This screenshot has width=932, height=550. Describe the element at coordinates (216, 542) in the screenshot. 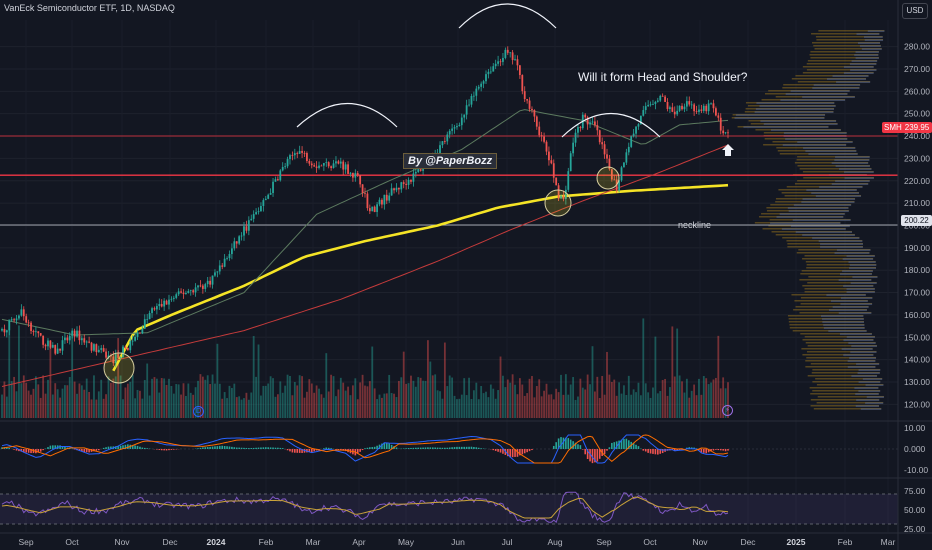

I see `time-tick-label: 2024` at that location.